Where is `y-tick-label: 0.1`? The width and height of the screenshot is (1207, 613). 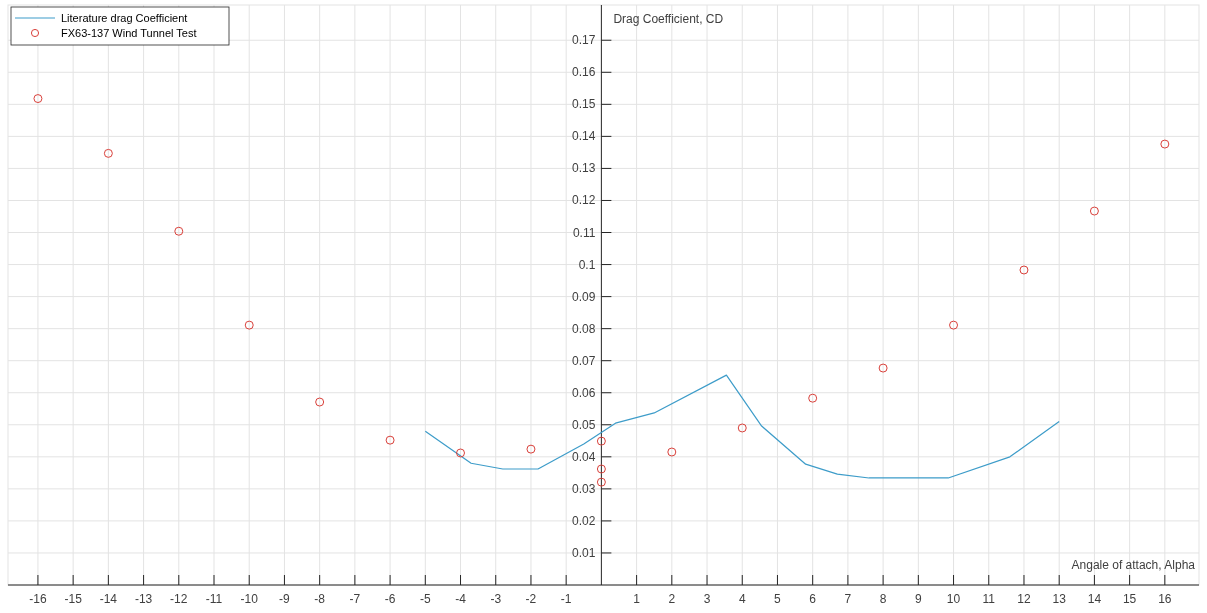 y-tick-label: 0.1 is located at coordinates (587, 264).